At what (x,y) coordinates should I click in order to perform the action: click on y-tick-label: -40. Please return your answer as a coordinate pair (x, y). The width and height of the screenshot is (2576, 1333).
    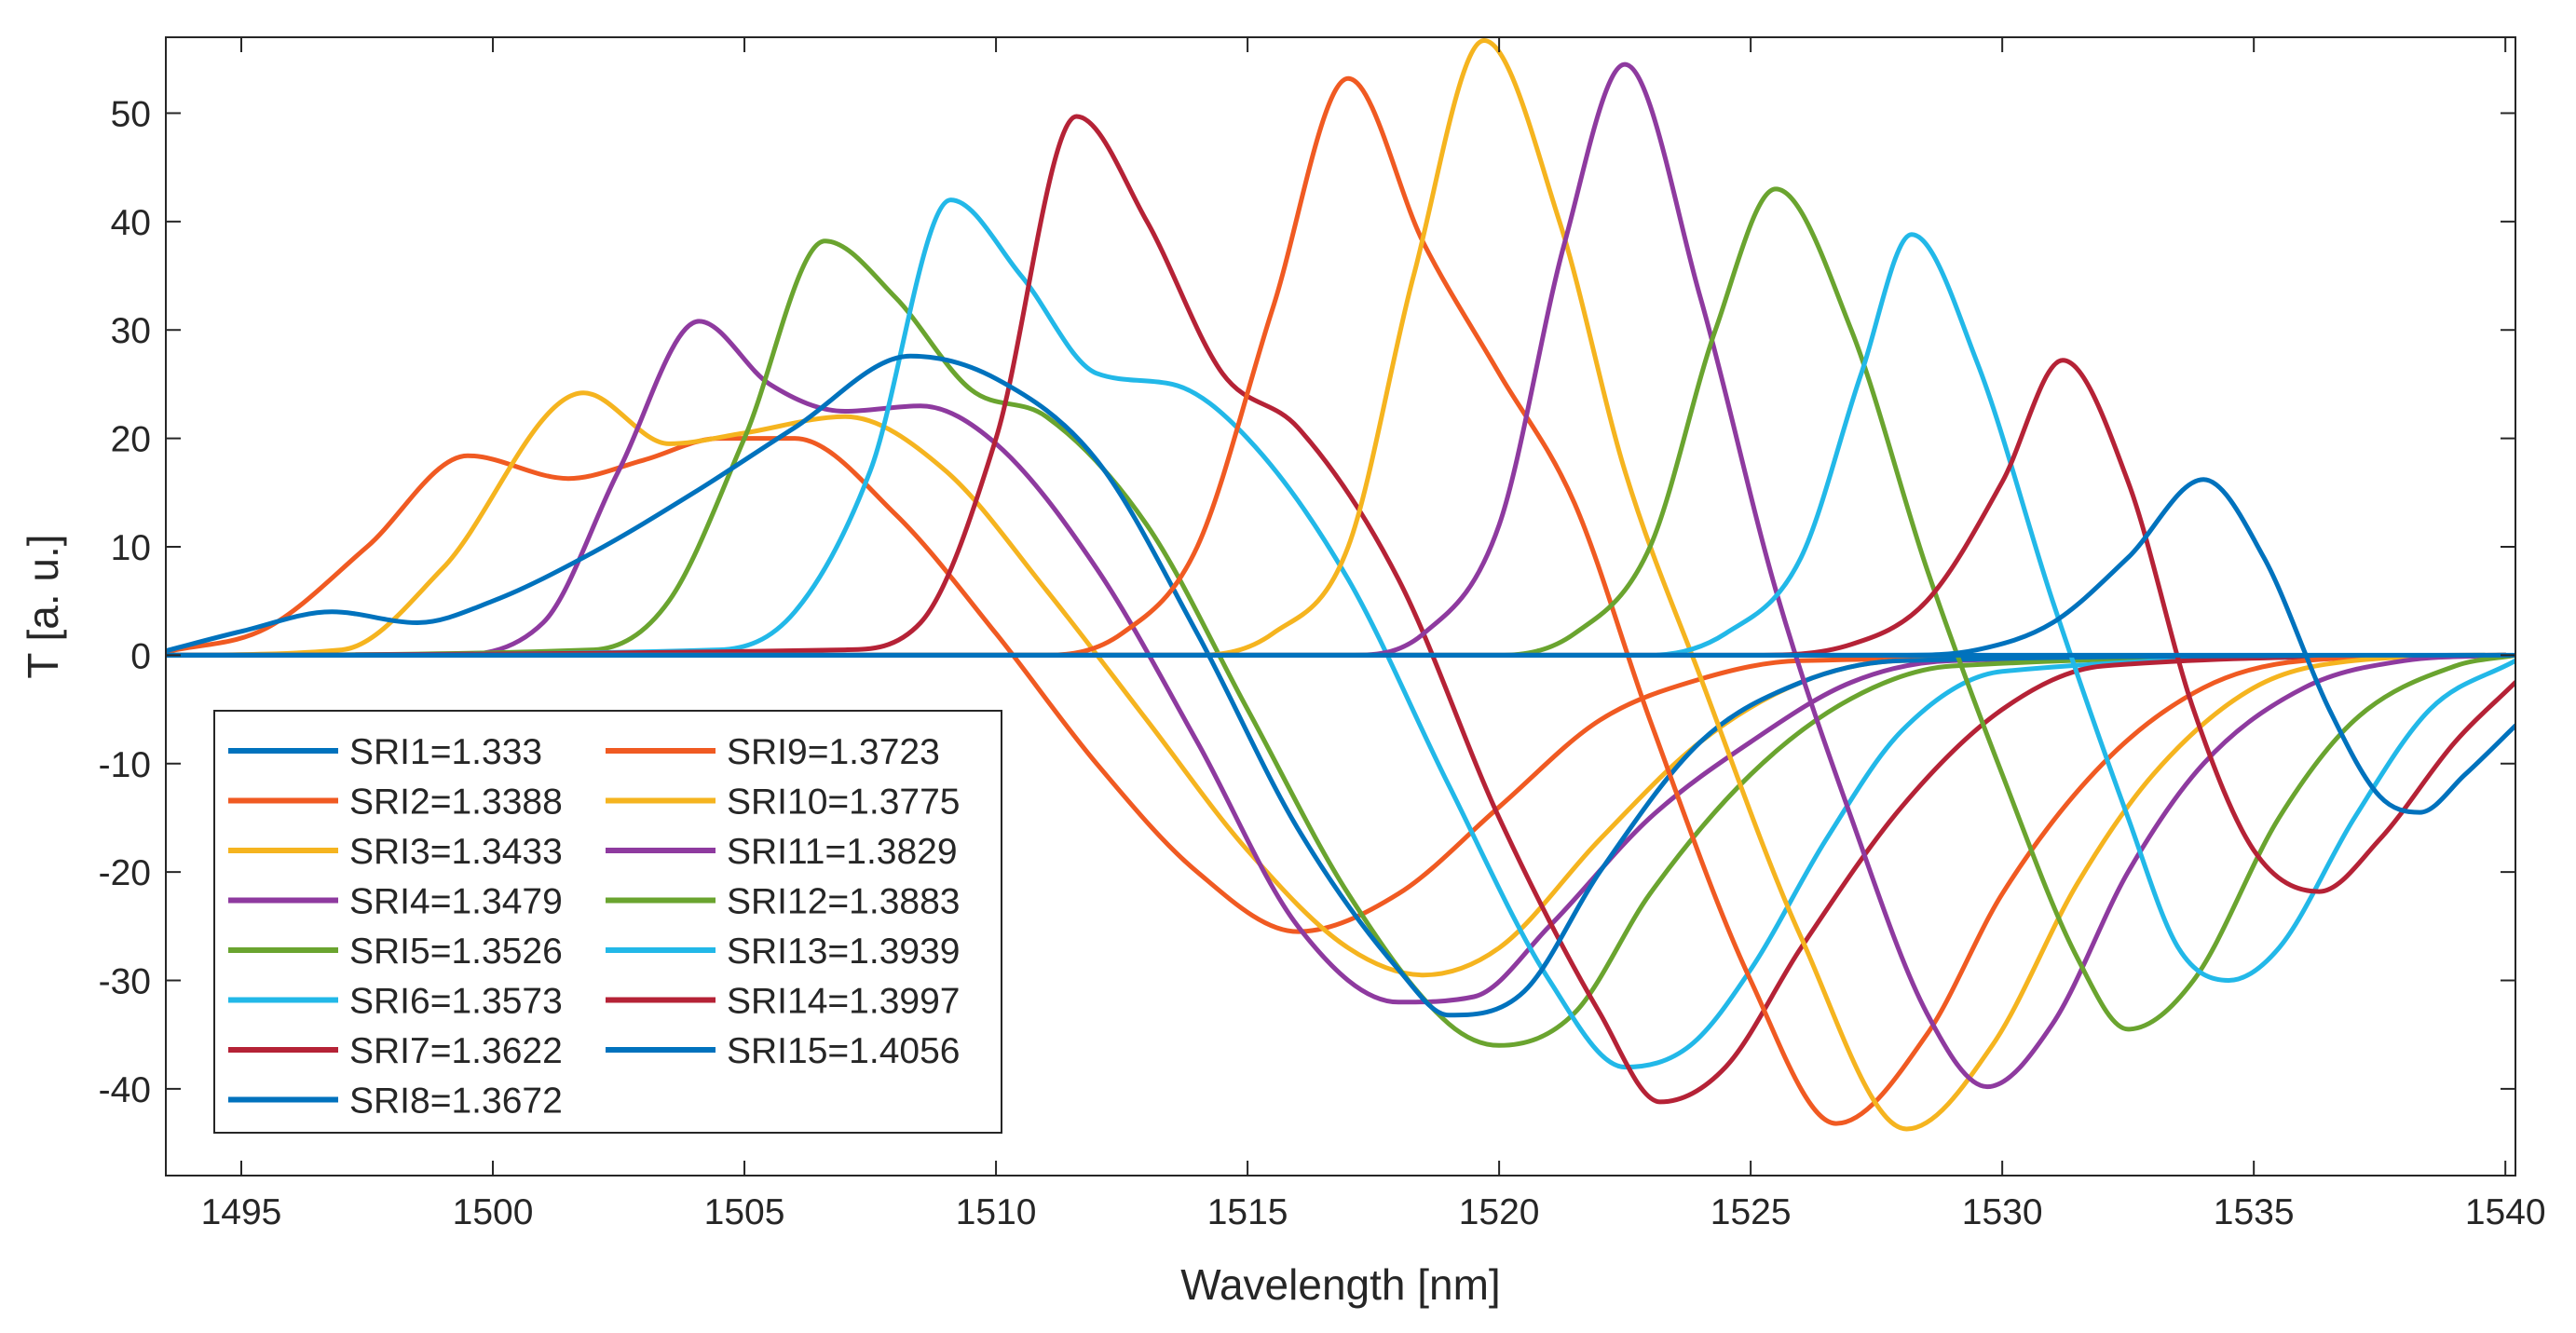
    Looking at the image, I should click on (125, 1090).